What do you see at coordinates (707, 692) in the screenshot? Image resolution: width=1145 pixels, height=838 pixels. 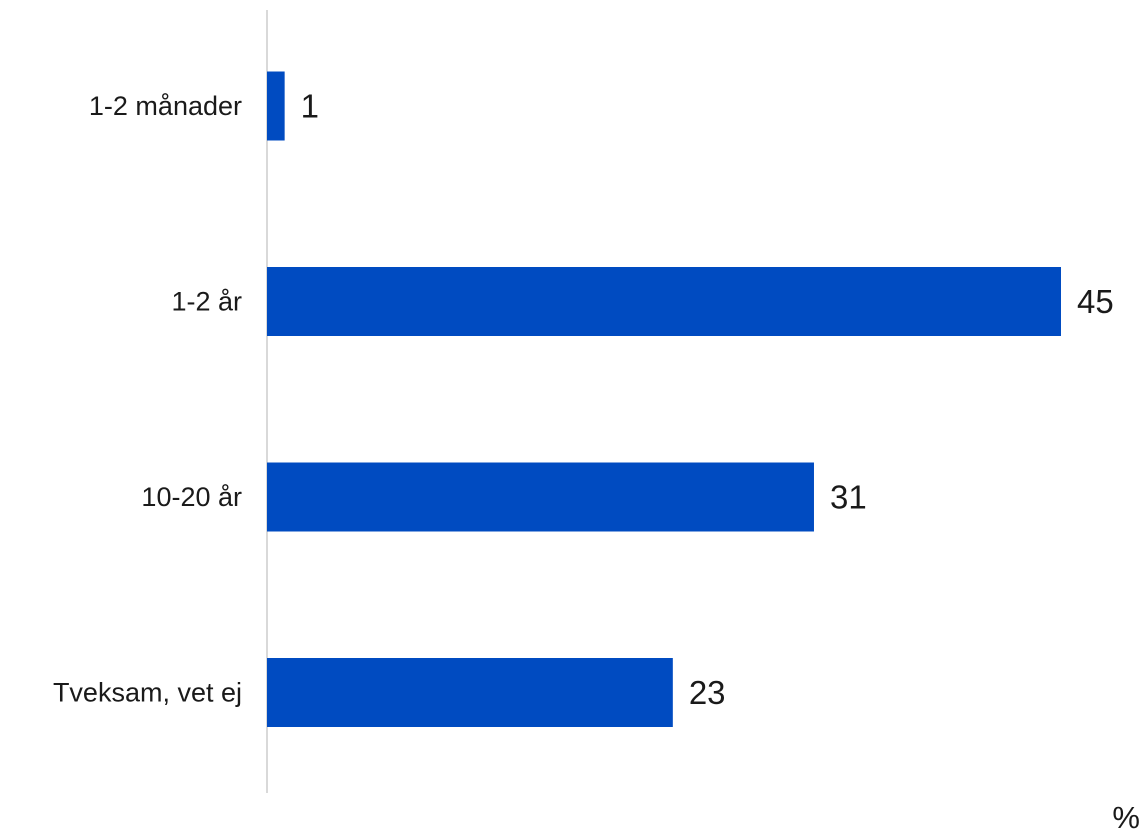 I see `value-label-4: 23` at bounding box center [707, 692].